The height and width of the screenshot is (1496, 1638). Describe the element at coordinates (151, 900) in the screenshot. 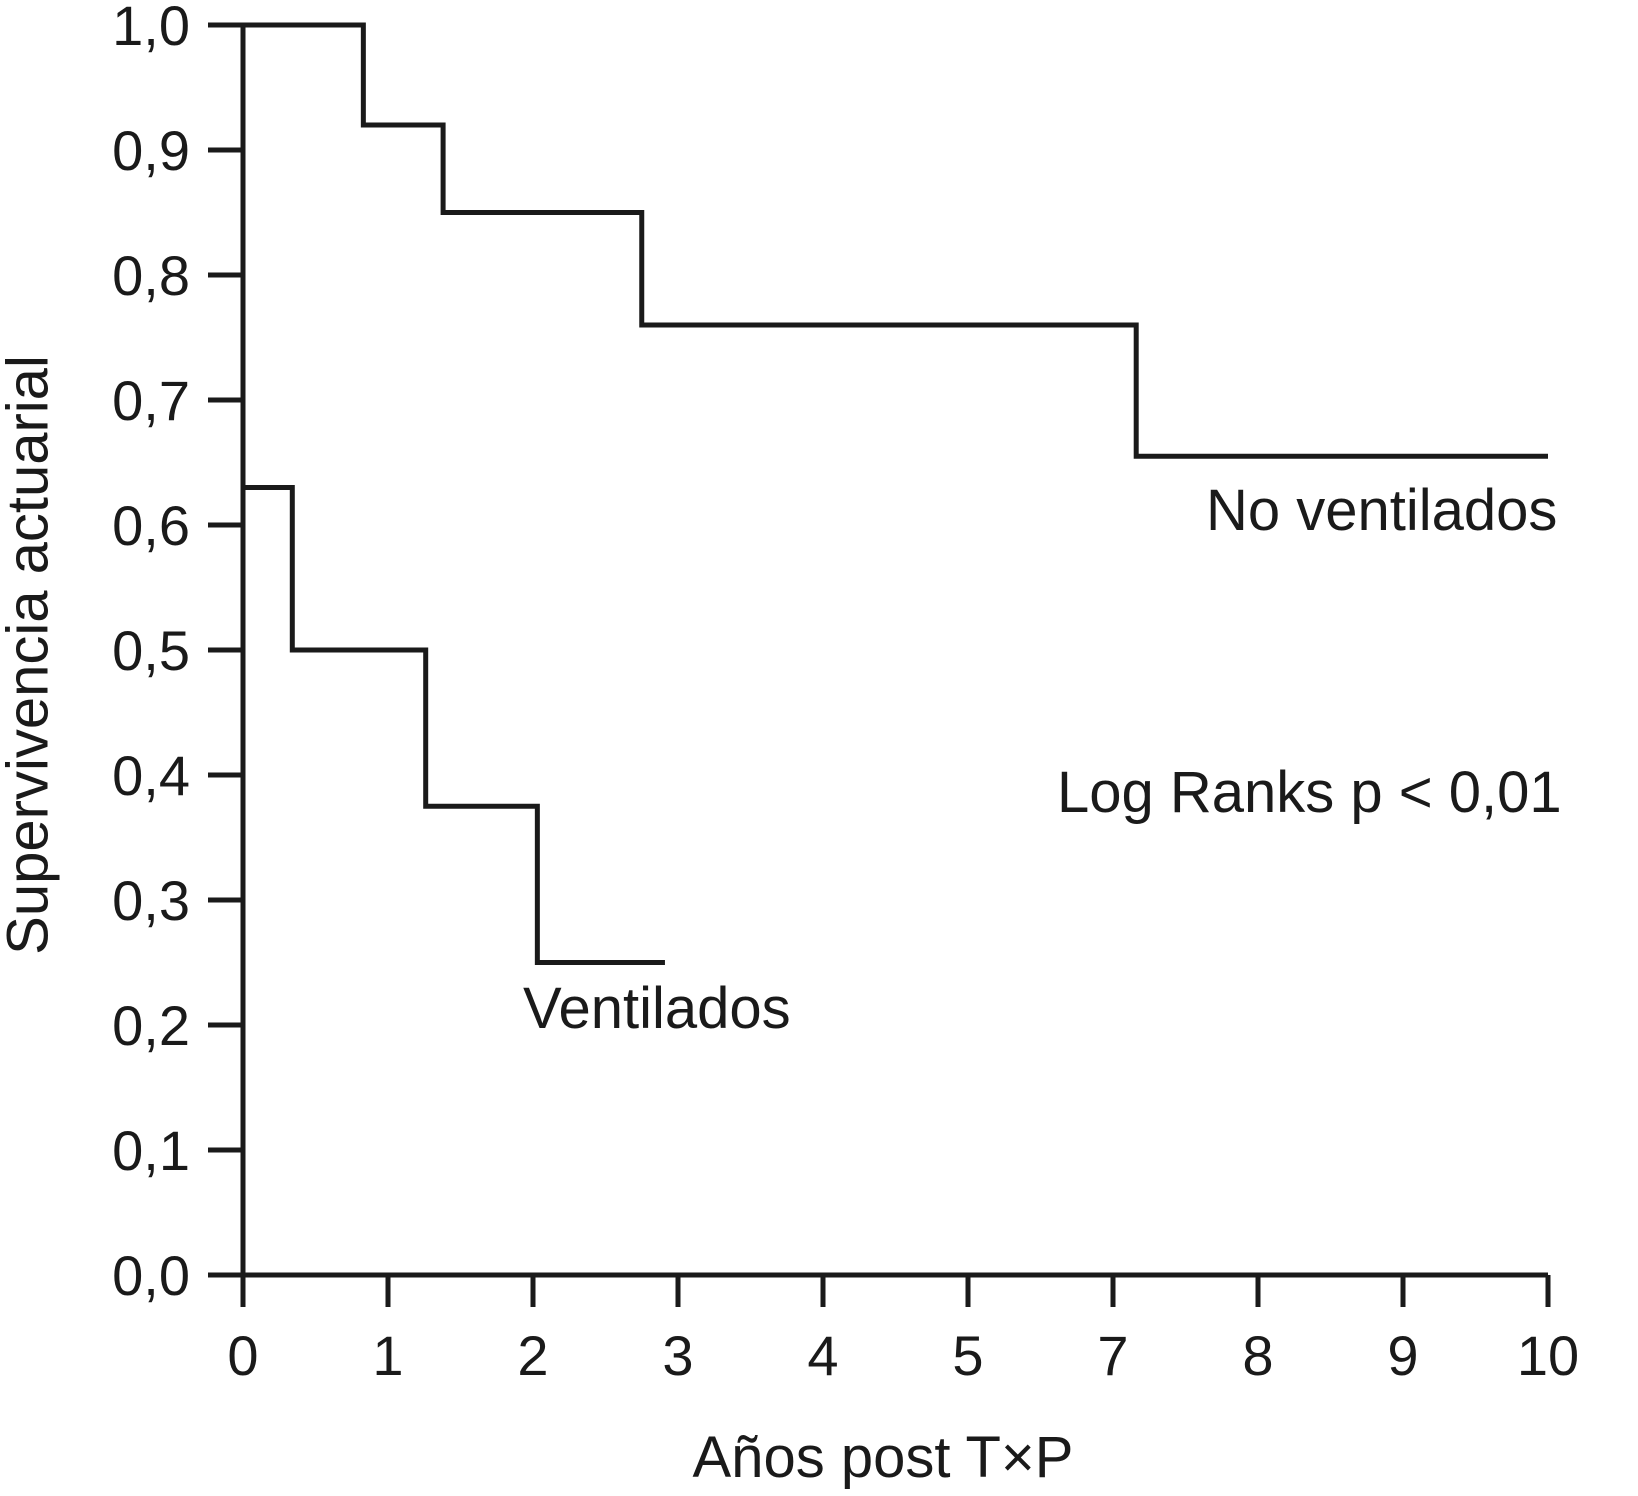

I see `y-tick-label: 0,3` at that location.